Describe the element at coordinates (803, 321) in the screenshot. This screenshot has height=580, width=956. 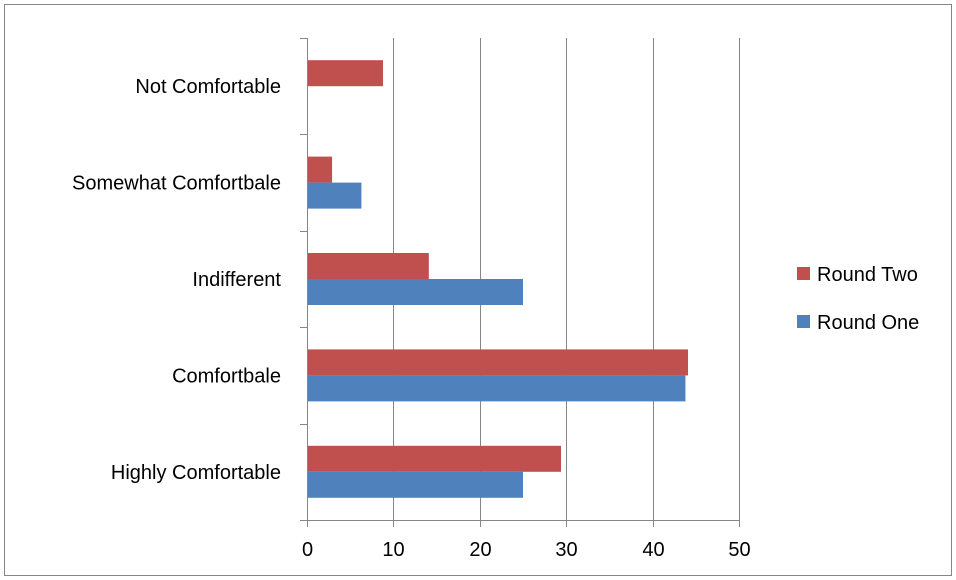
I see `legend-swatch-round-one` at that location.